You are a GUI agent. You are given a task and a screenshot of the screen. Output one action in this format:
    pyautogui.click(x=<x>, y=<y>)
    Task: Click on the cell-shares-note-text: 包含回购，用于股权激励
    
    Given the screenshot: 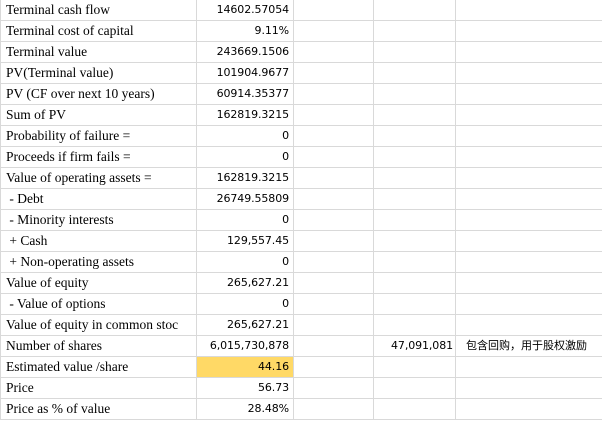 What is the action you would take?
    pyautogui.click(x=529, y=346)
    